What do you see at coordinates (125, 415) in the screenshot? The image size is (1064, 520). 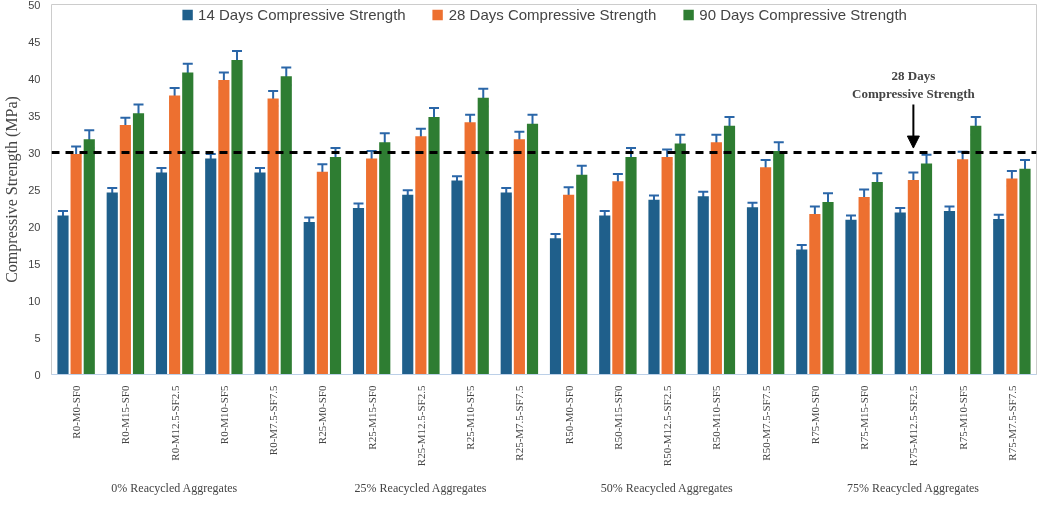 I see `x-tick-label: R0-M15-SF0` at bounding box center [125, 415].